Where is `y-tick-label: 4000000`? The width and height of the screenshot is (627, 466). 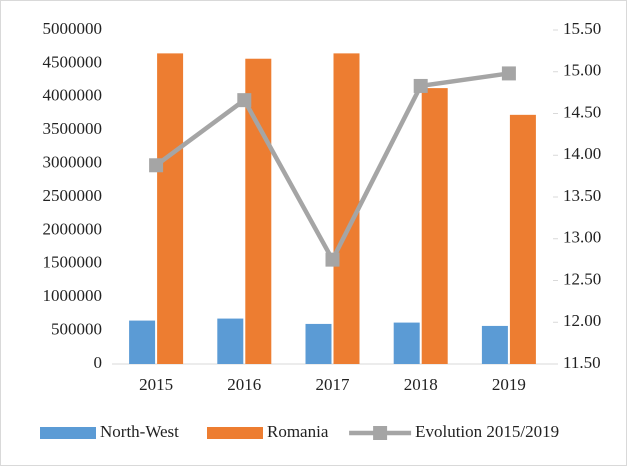
y-tick-label: 4000000 is located at coordinates (73, 95).